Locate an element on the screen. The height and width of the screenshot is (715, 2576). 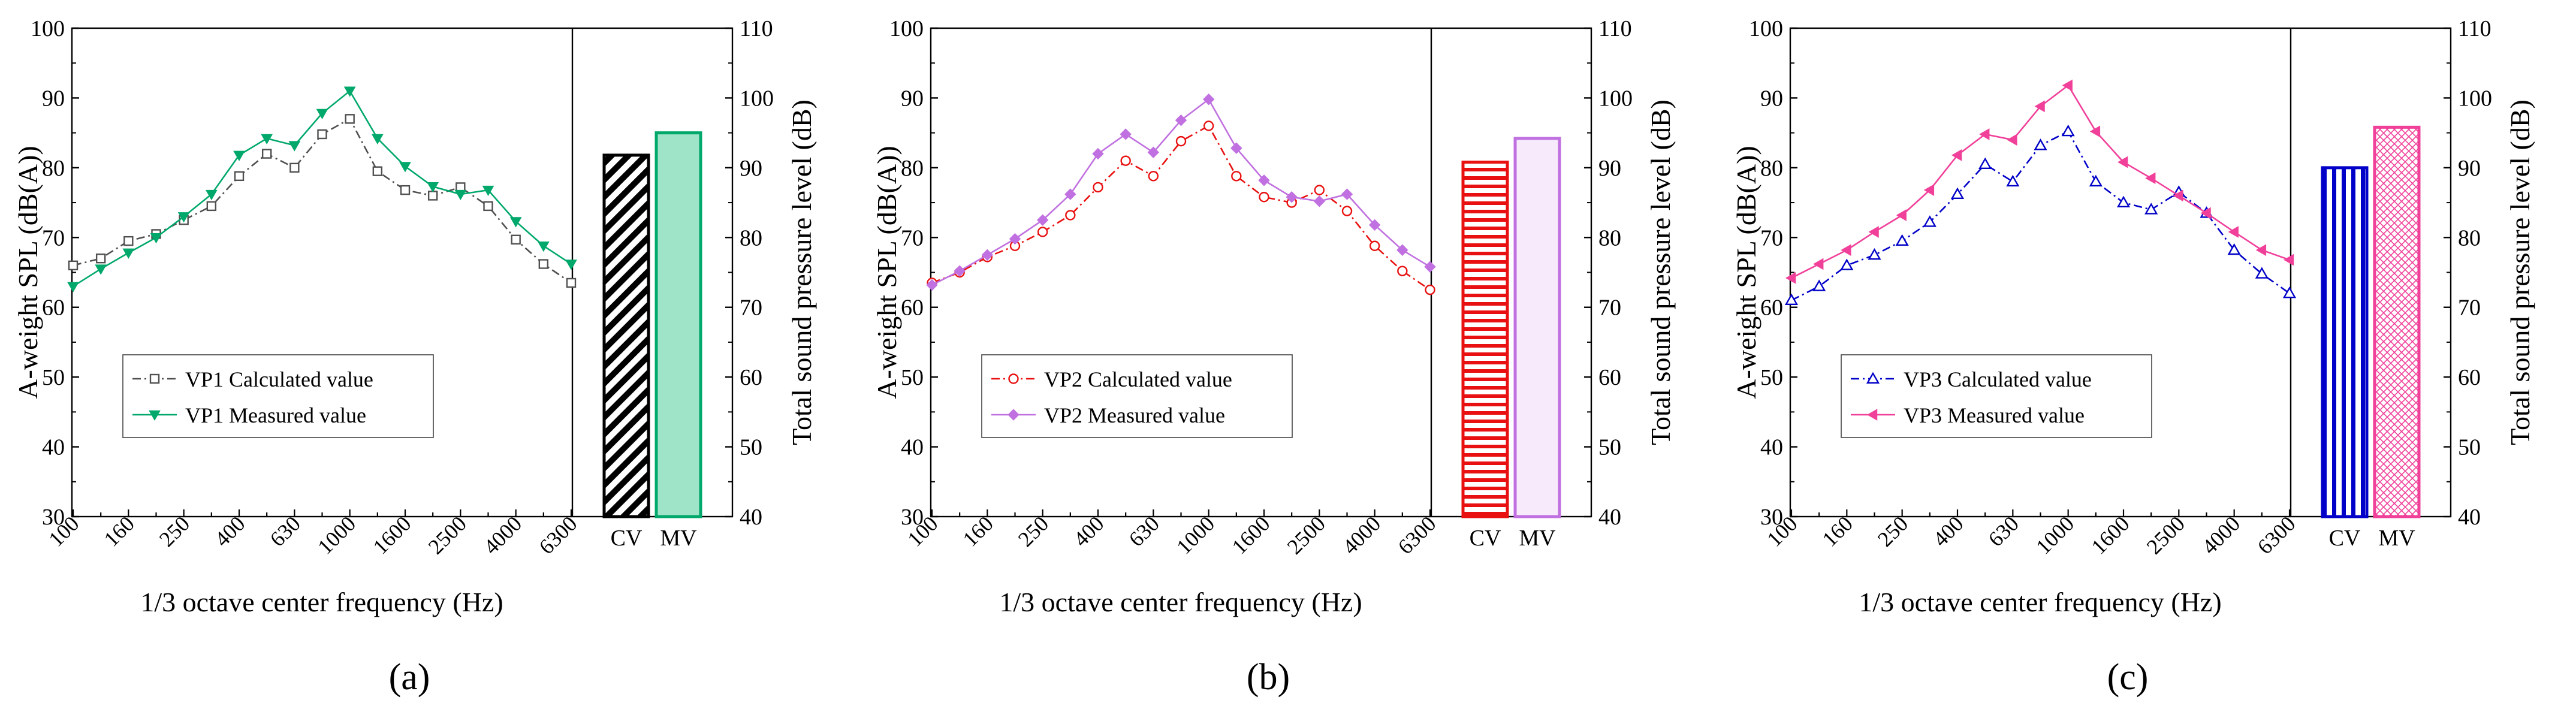
y-right-tick-label: 90 is located at coordinates (751, 168).